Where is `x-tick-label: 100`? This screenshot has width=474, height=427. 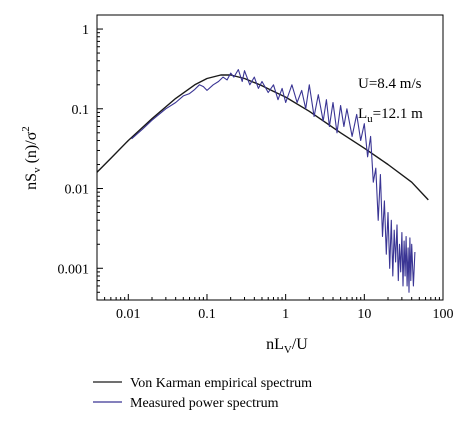 x-tick-label: 100 is located at coordinates (443, 314).